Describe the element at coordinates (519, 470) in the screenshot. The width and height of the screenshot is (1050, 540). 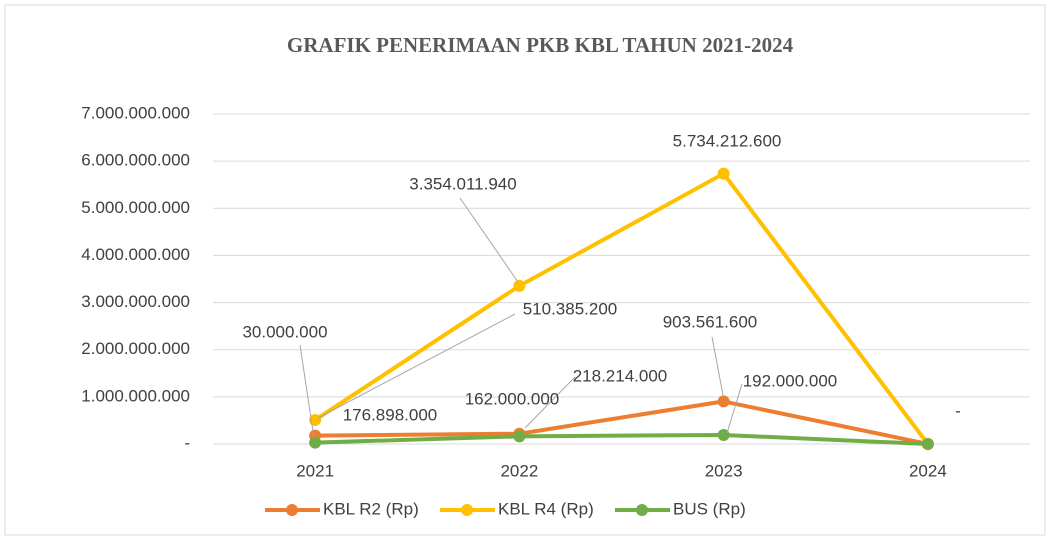
I see `x-tick-label: 2022` at that location.